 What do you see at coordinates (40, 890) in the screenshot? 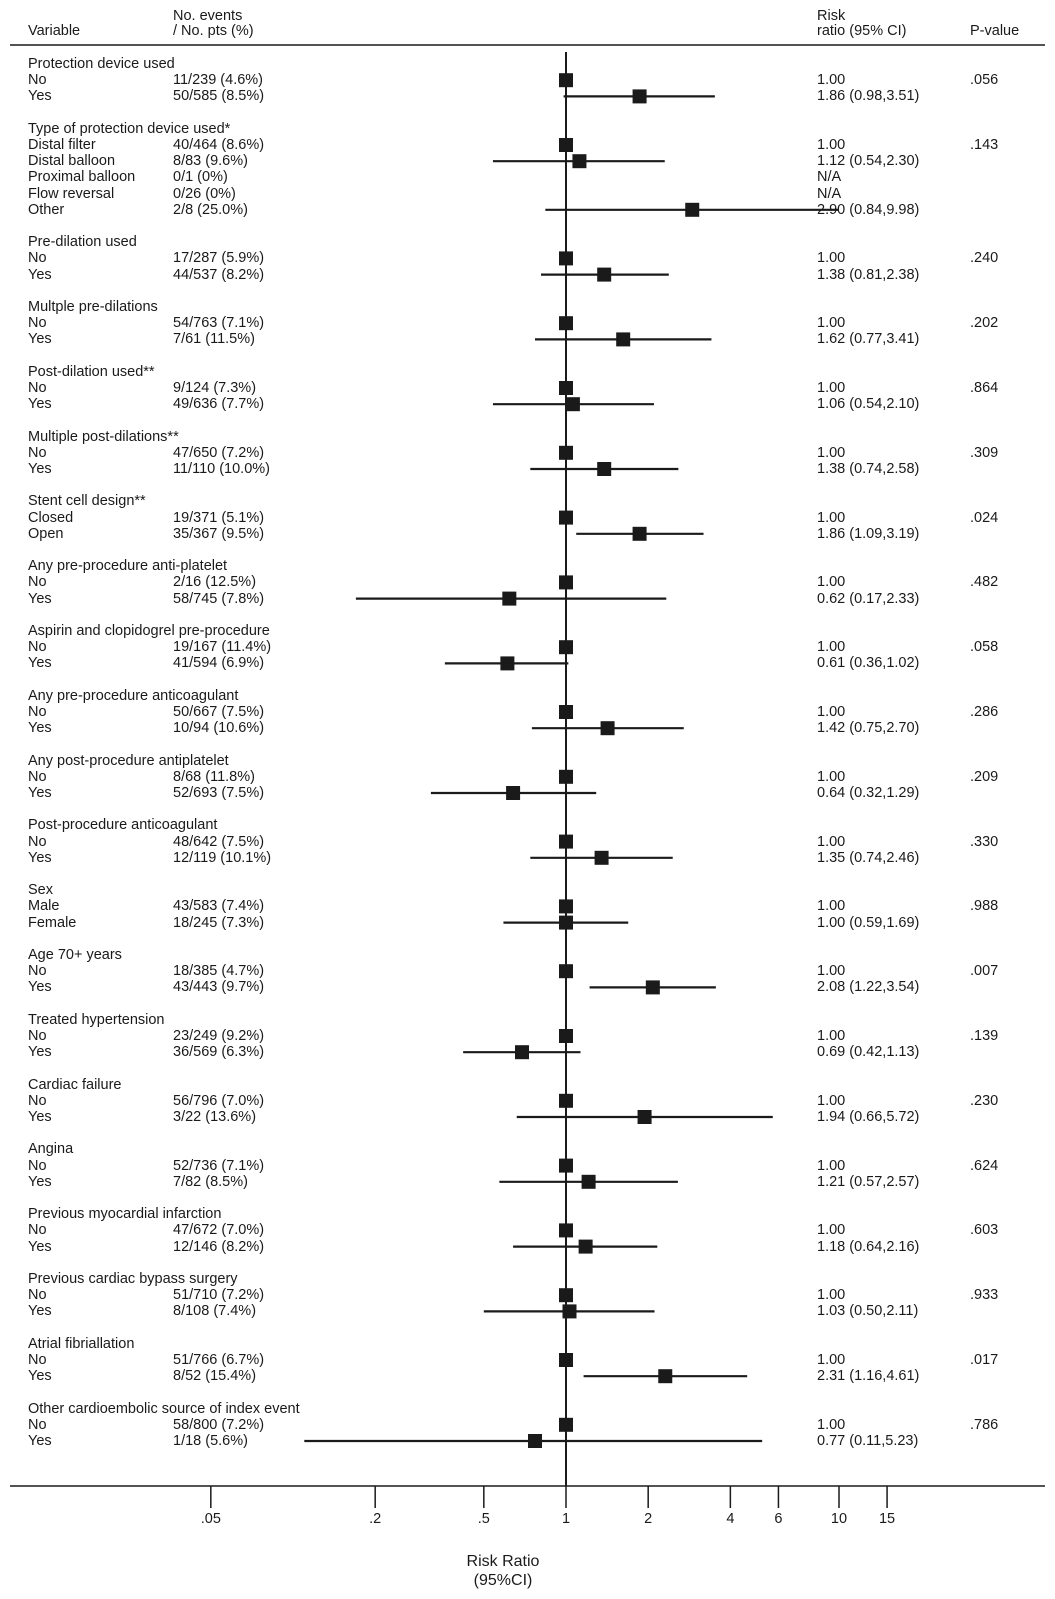
I see `group-title: Sex` at bounding box center [40, 890].